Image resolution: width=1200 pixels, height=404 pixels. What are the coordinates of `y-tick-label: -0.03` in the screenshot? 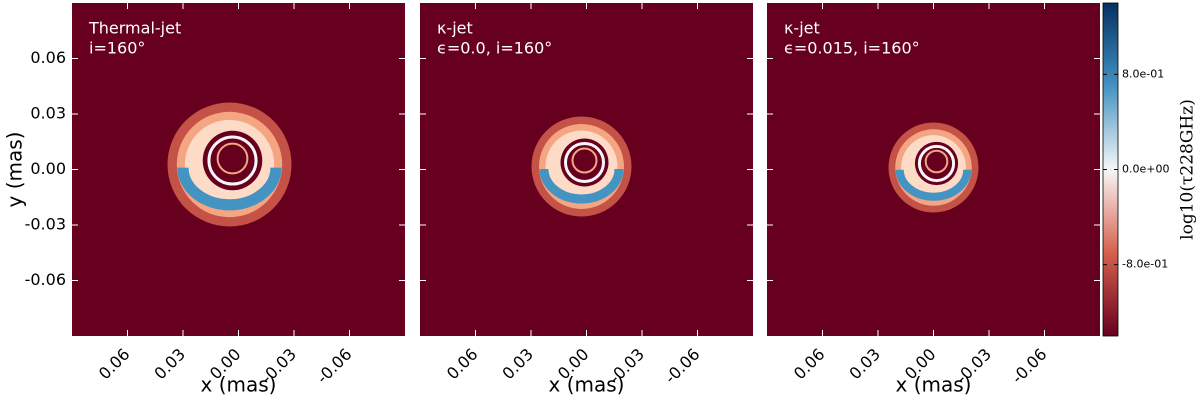 It's located at (45, 224).